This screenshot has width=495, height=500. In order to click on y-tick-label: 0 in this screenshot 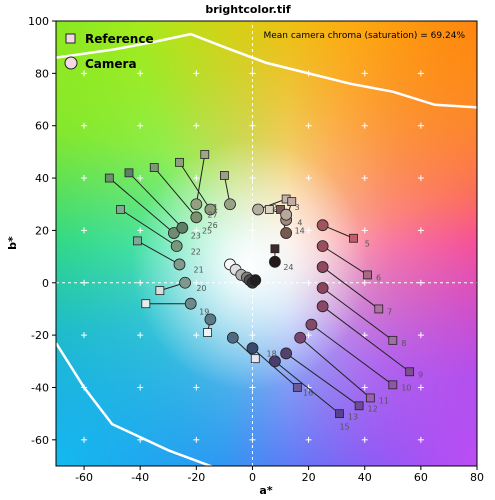, I will do `click(45, 283)`.